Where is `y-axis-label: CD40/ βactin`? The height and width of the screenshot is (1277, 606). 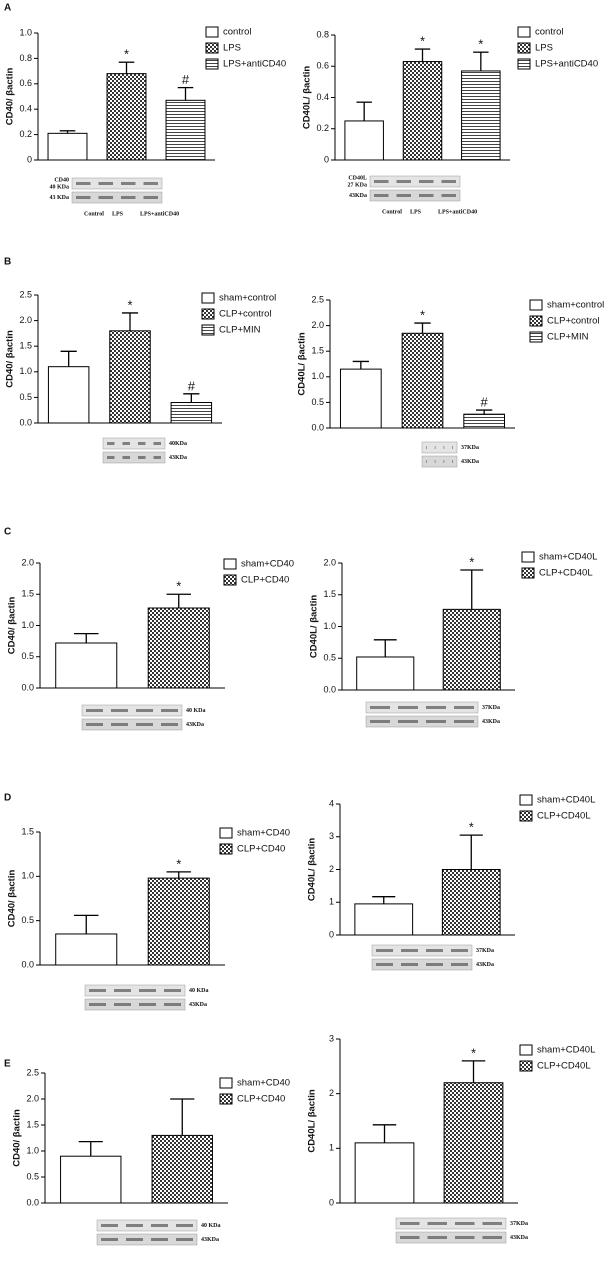 y-axis-label: CD40/ βactin is located at coordinates (10, 359).